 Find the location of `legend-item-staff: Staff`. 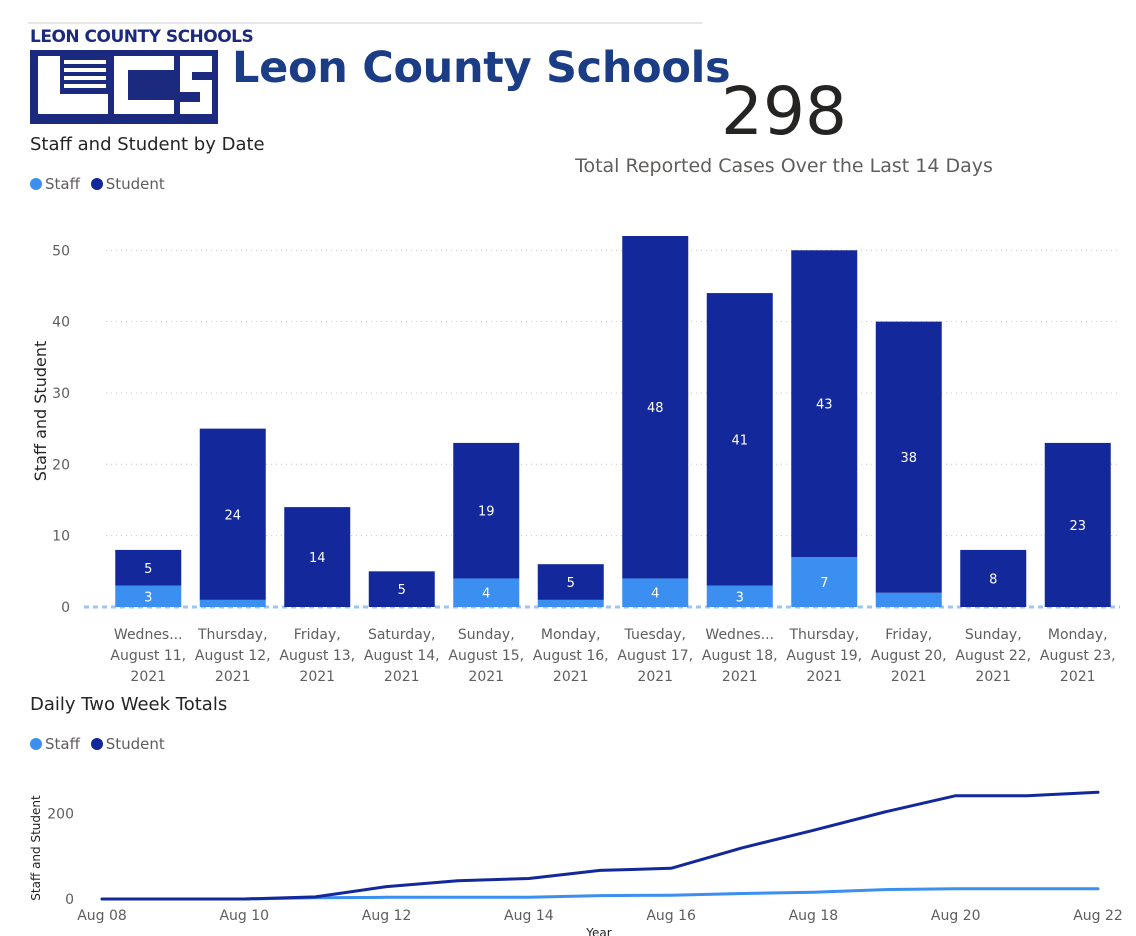

legend-item-staff: Staff is located at coordinates (55, 184).